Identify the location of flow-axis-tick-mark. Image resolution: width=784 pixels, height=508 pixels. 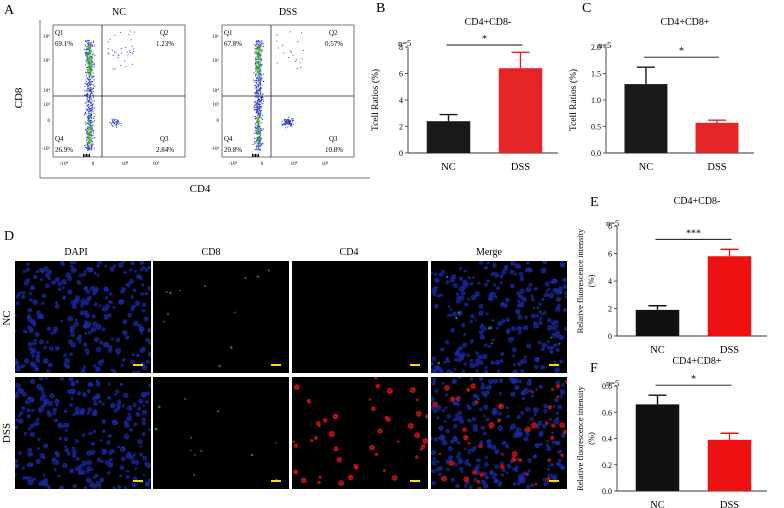
(257, 155).